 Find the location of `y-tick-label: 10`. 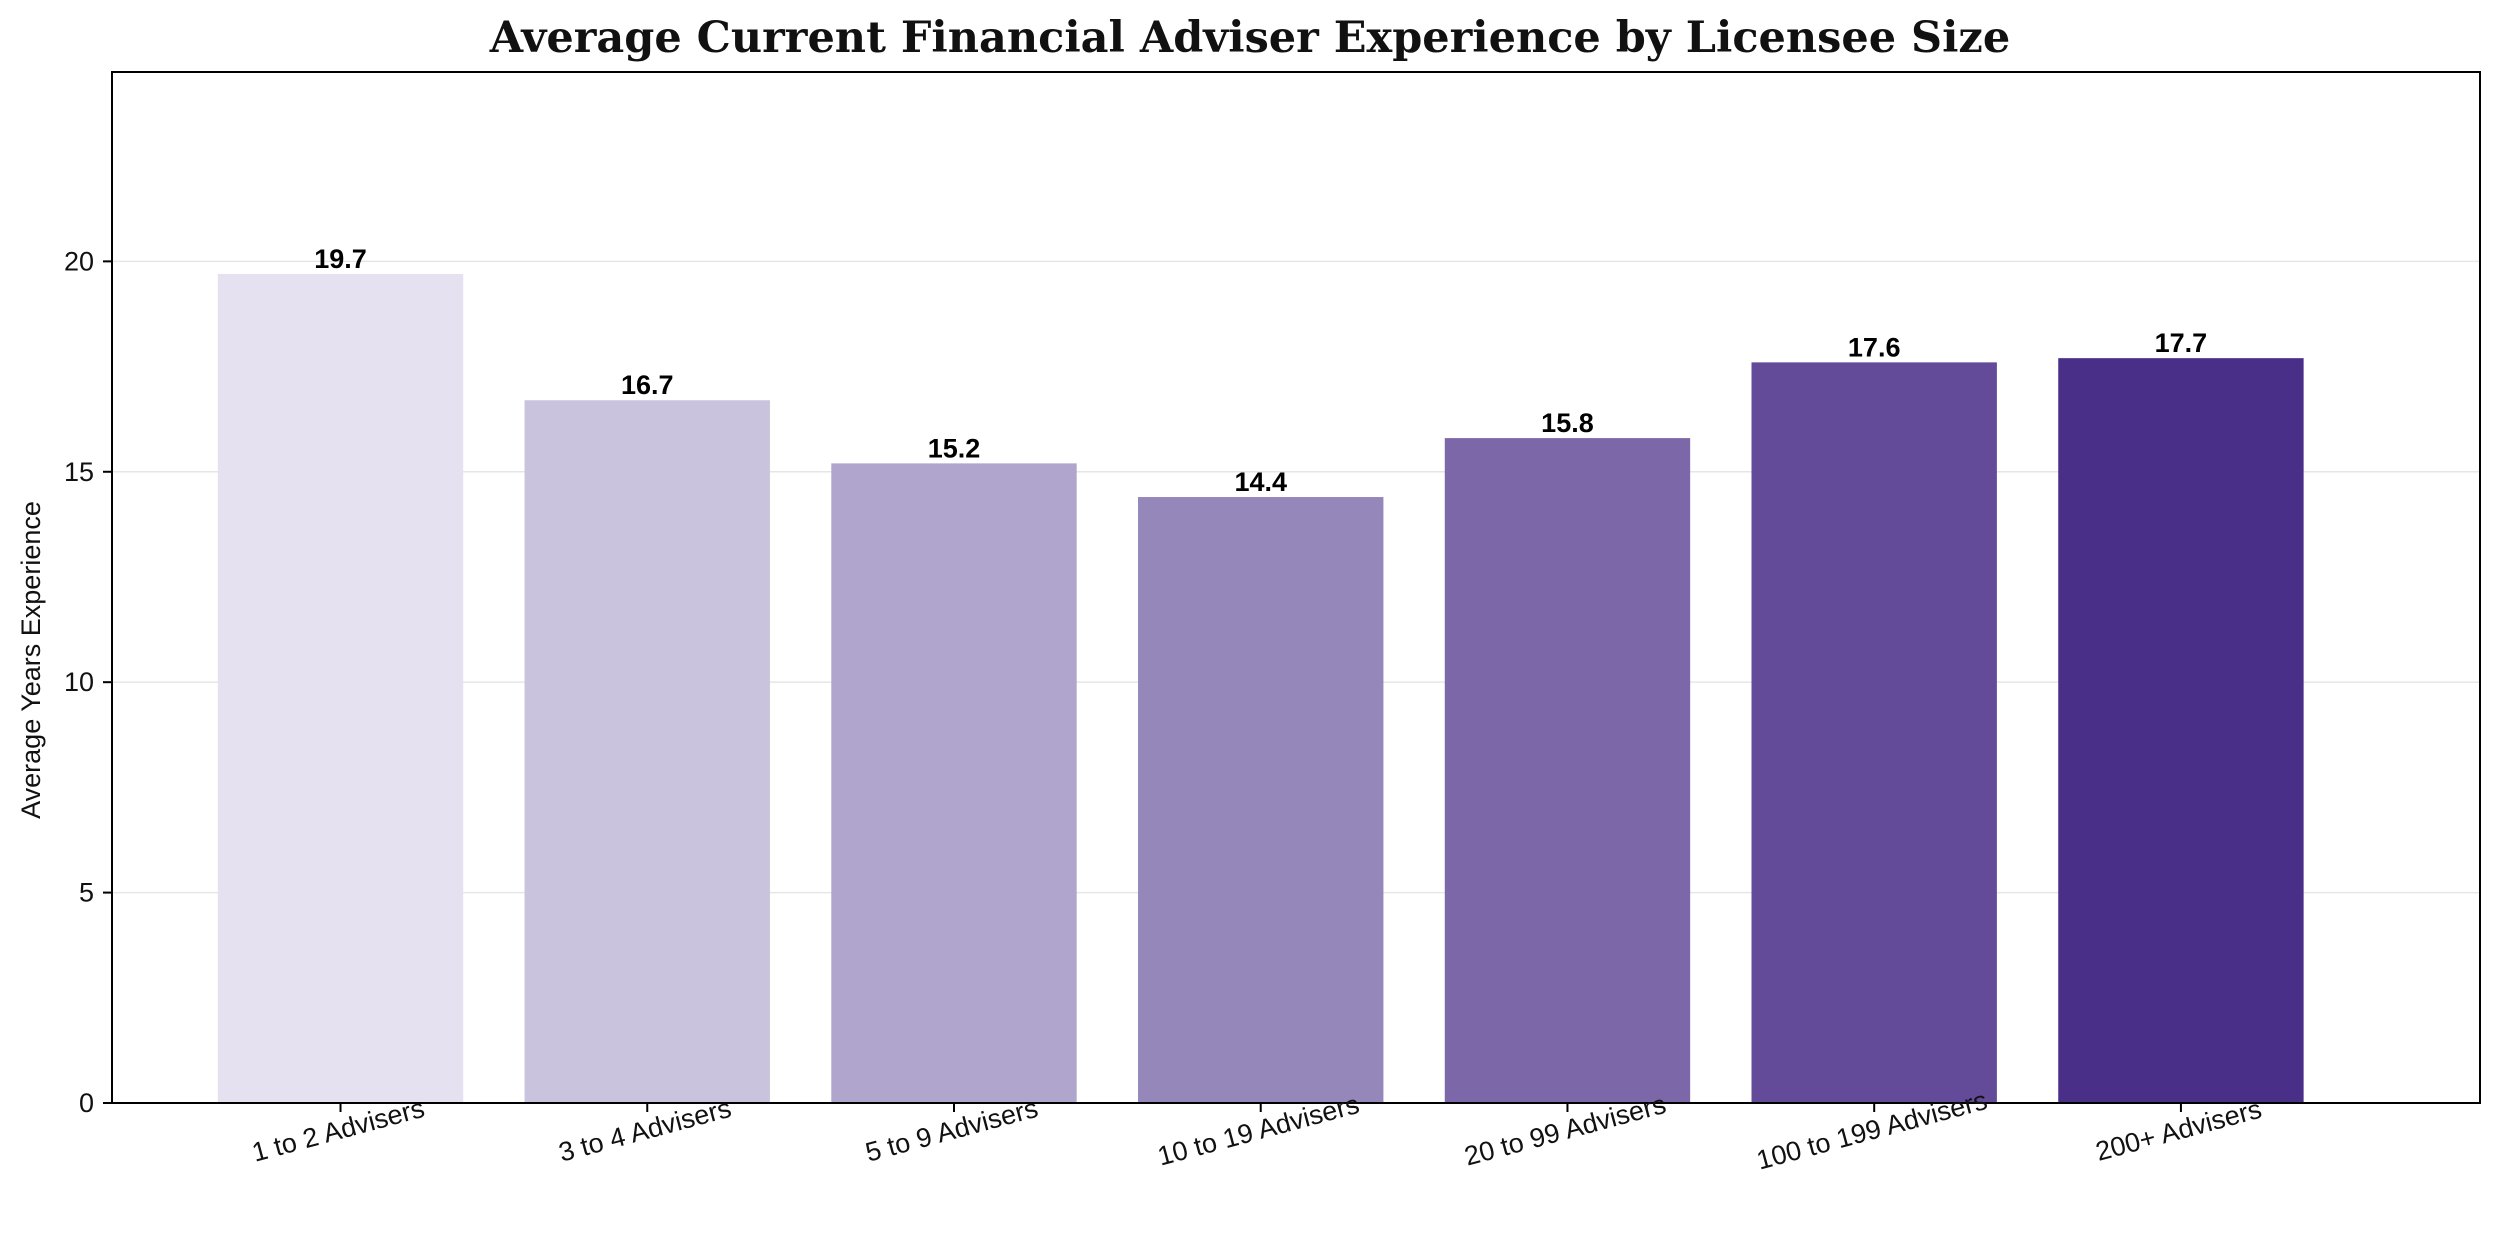

y-tick-label: 10 is located at coordinates (79, 682).